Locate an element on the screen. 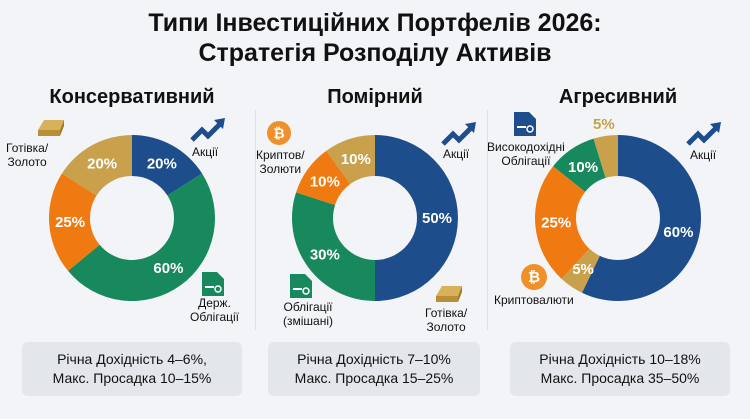 The height and width of the screenshot is (419, 750). title-line-1: Типи Інвестиційних Портфелів 2026: is located at coordinates (375, 23).